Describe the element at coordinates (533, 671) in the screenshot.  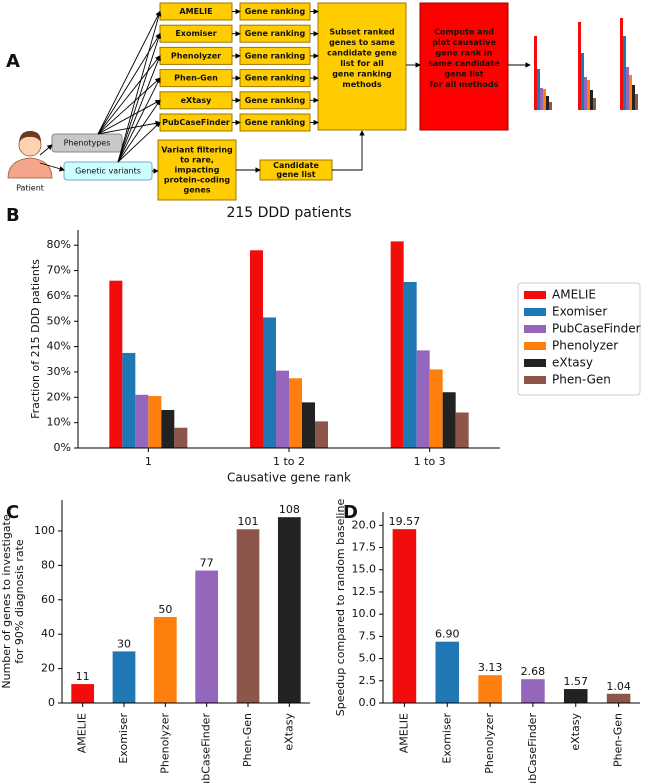
I see `data-label: 2.68` at that location.